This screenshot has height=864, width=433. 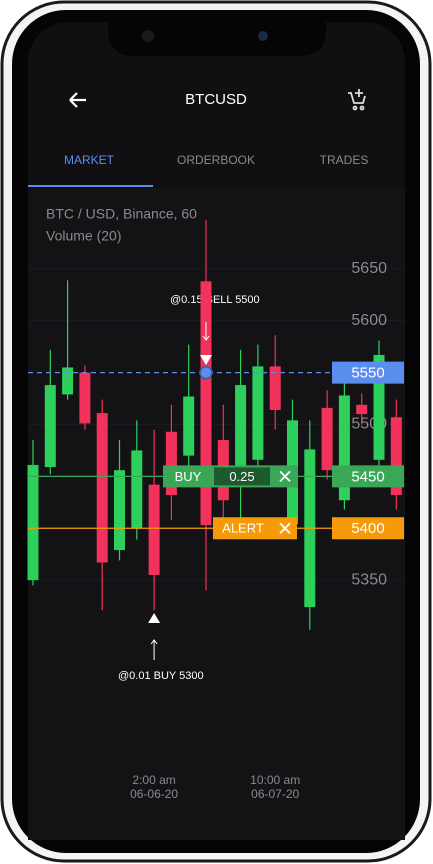 What do you see at coordinates (206, 360) in the screenshot?
I see `sell-marker` at bounding box center [206, 360].